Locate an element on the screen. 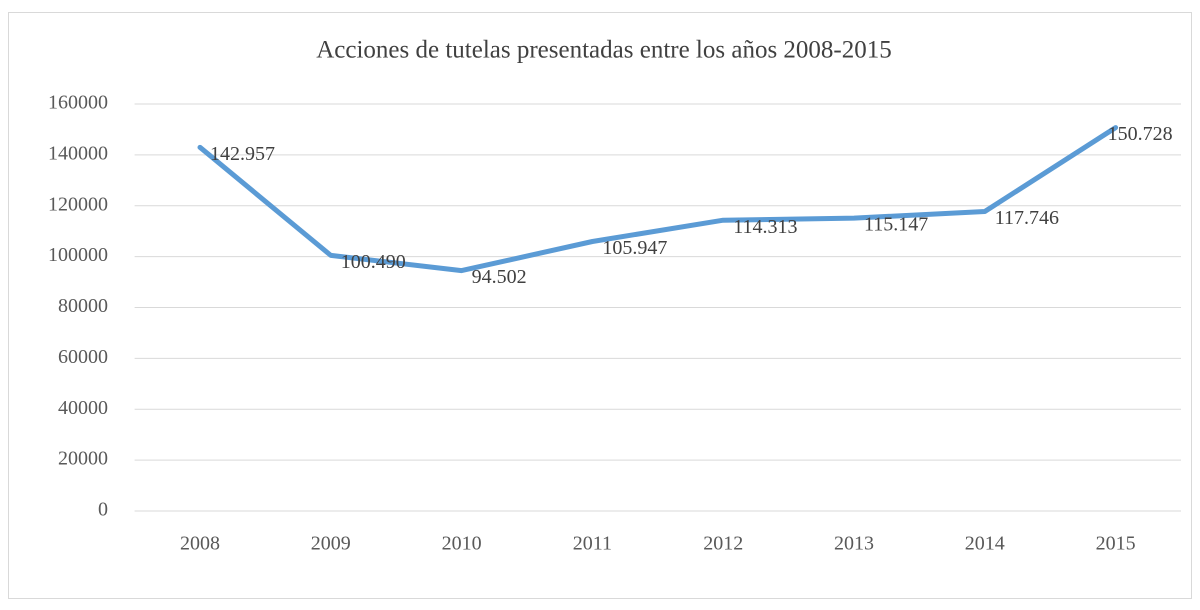 The width and height of the screenshot is (1200, 610). data-label: 117.746 is located at coordinates (1027, 218).